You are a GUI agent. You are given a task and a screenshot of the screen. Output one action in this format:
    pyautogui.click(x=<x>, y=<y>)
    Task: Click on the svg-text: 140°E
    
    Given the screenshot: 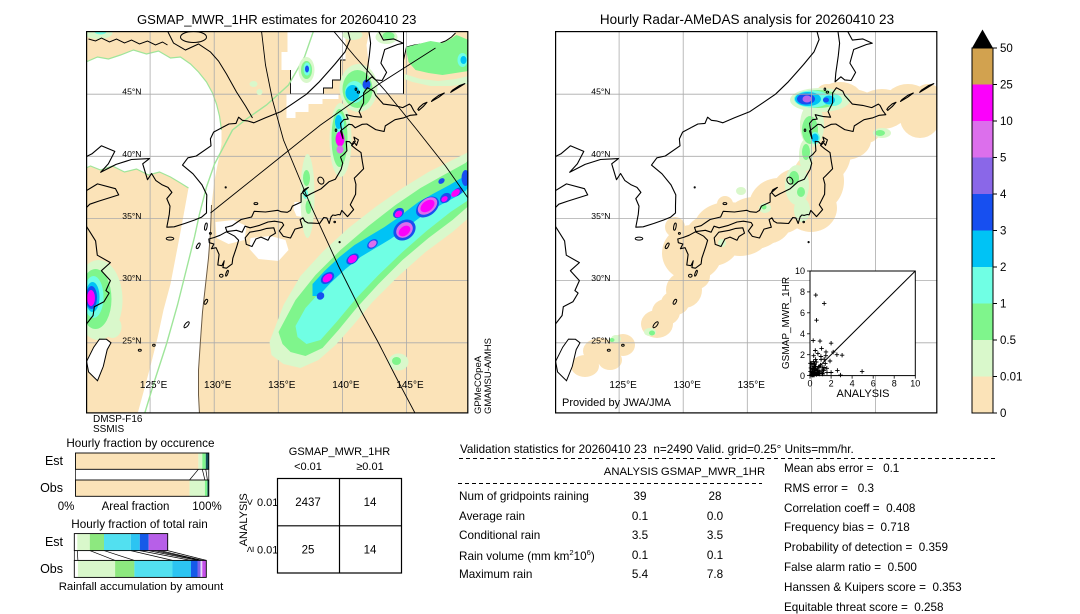 What is the action you would take?
    pyautogui.click(x=346, y=385)
    